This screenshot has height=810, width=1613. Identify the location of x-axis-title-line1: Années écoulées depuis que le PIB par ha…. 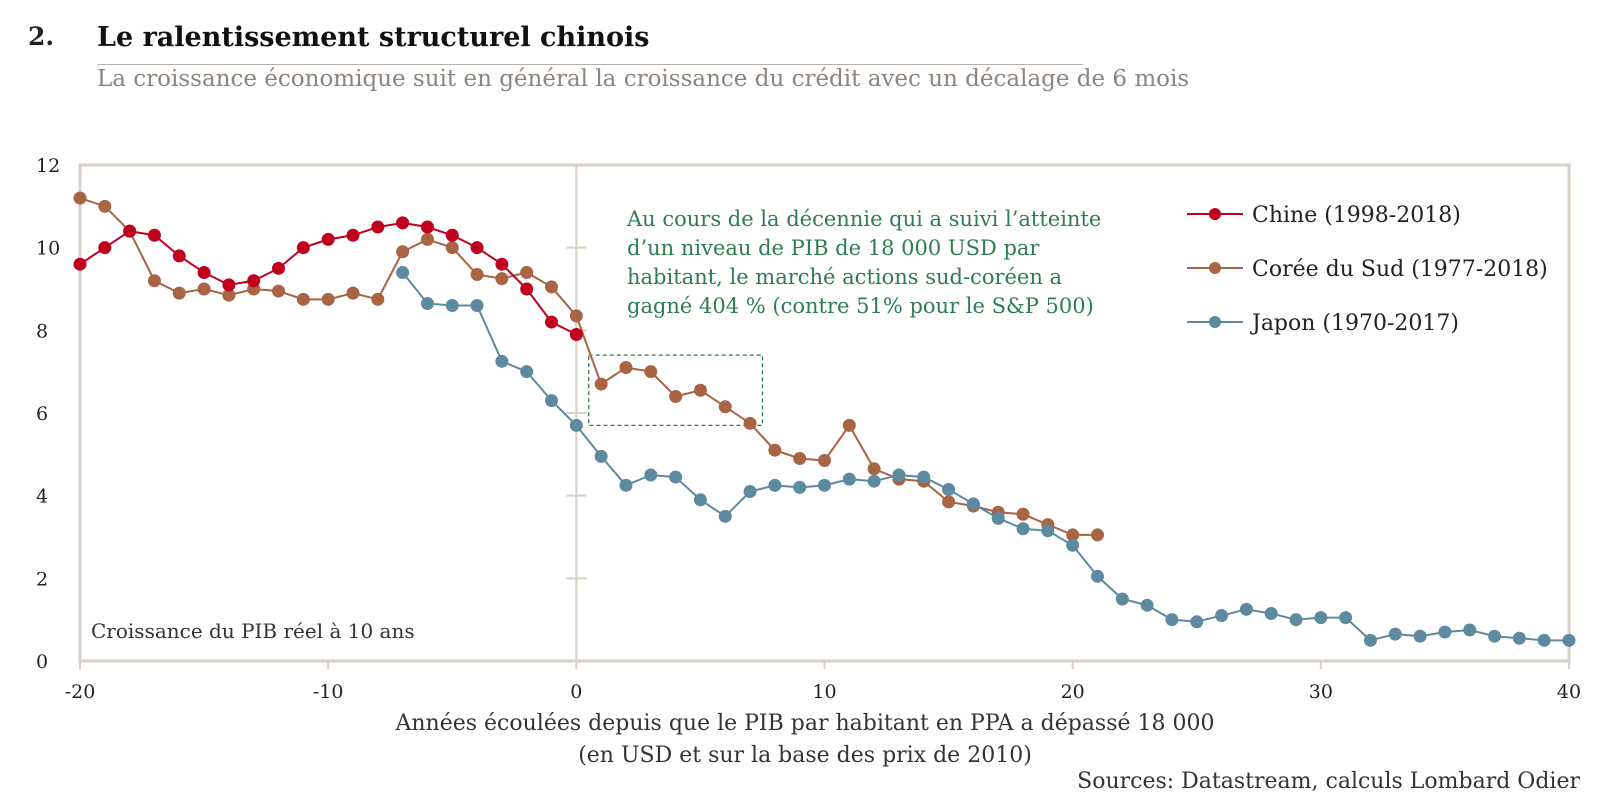
(804, 723).